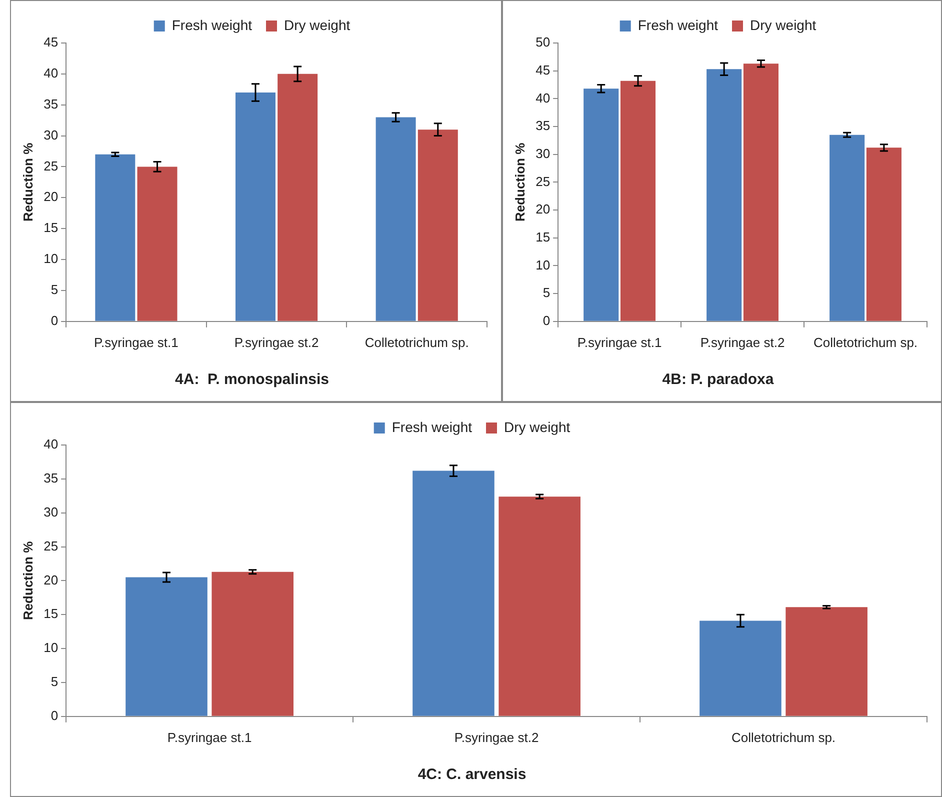  Describe the element at coordinates (252, 379) in the screenshot. I see `text: 4A: P. monospalinsis` at that location.